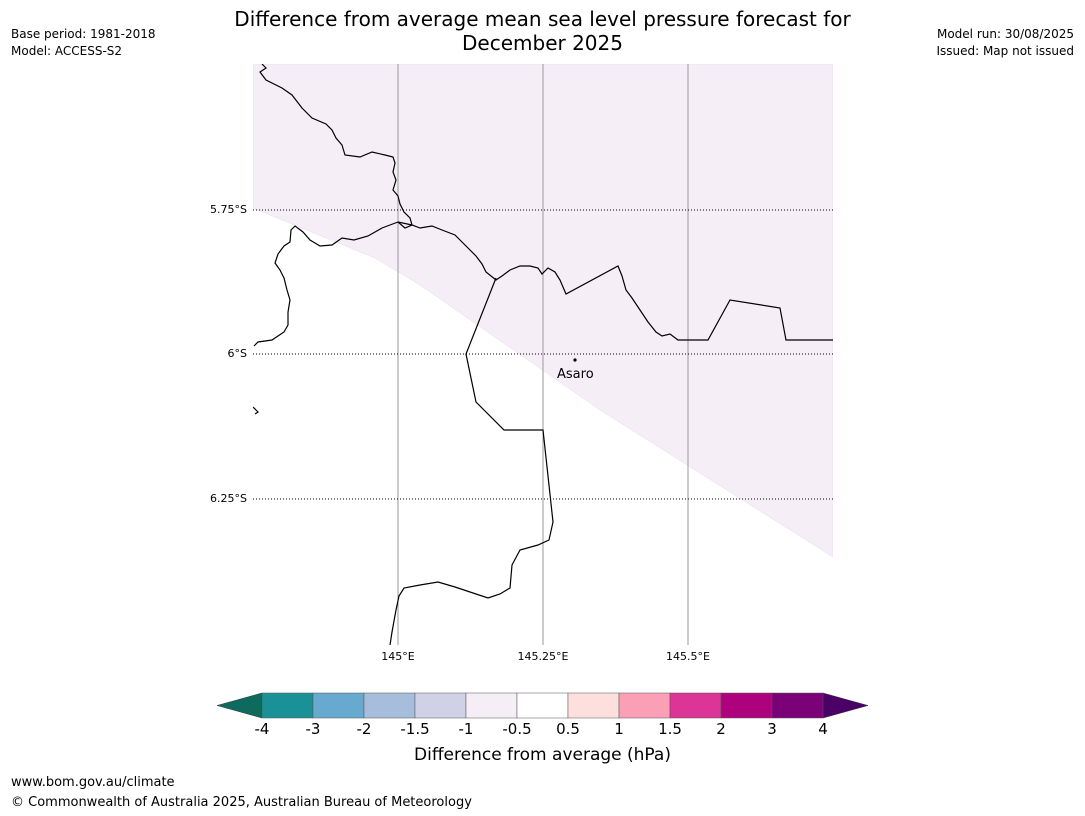 Image resolution: width=1085 pixels, height=816 pixels. What do you see at coordinates (83, 34) in the screenshot?
I see `base-period: Base period: 1981-2018` at bounding box center [83, 34].